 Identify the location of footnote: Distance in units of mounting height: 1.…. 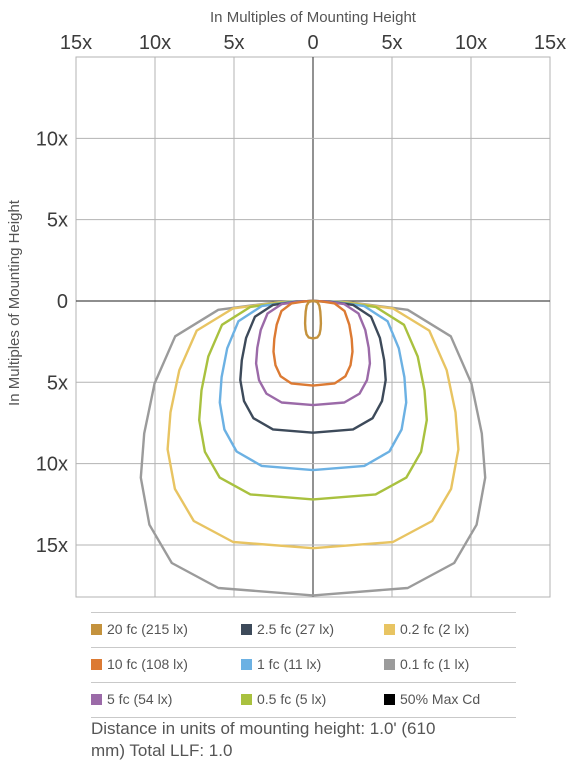
(263, 739).